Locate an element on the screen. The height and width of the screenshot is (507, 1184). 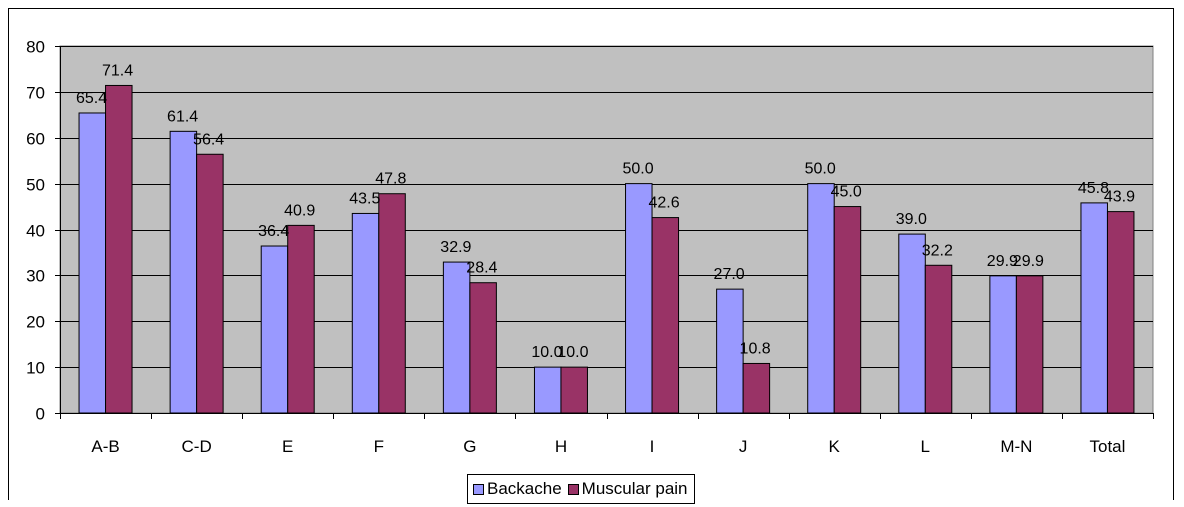
data-label: 36.4 is located at coordinates (273, 231).